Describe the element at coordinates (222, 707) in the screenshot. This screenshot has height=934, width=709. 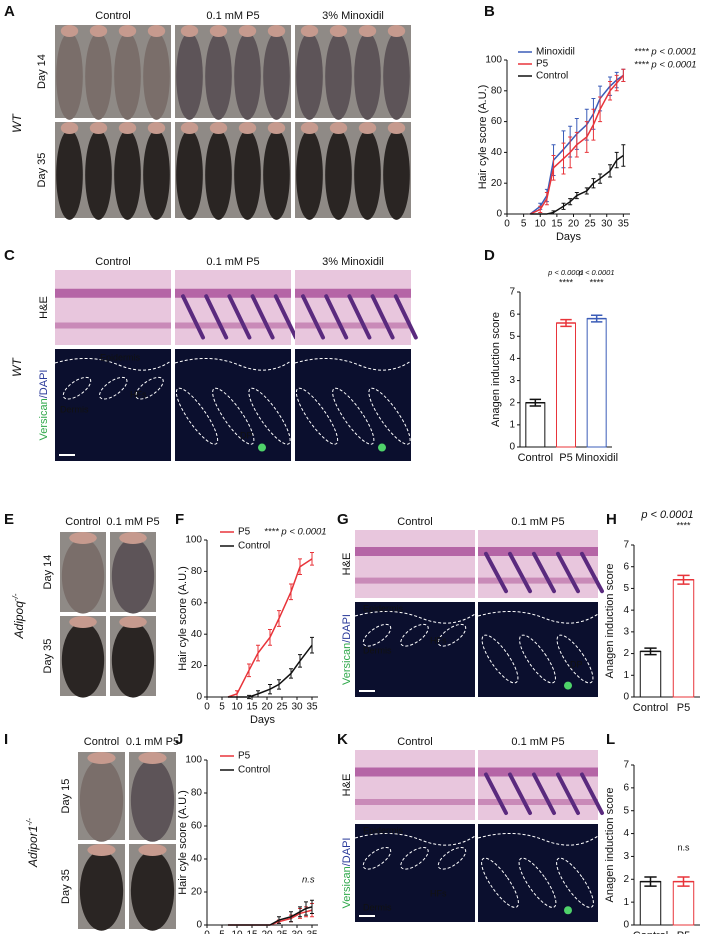
I see `x-tick-label: 5` at that location.